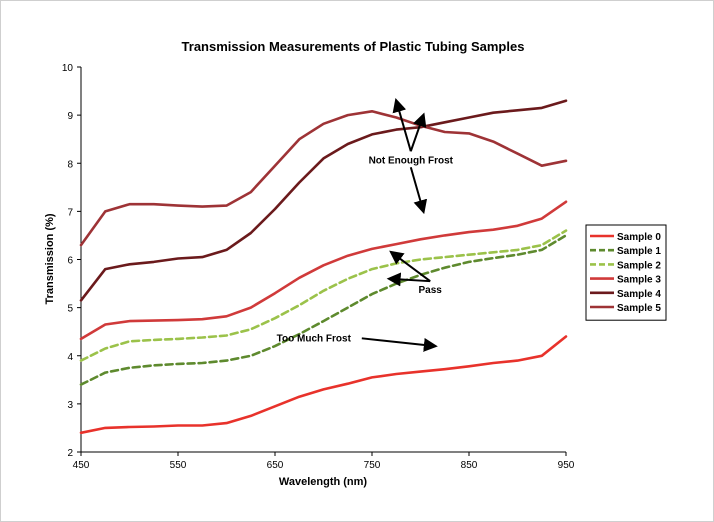 Image resolution: width=714 pixels, height=522 pixels. Describe the element at coordinates (314, 338) in the screenshot. I see `annotation-2: Too Much Frost` at that location.